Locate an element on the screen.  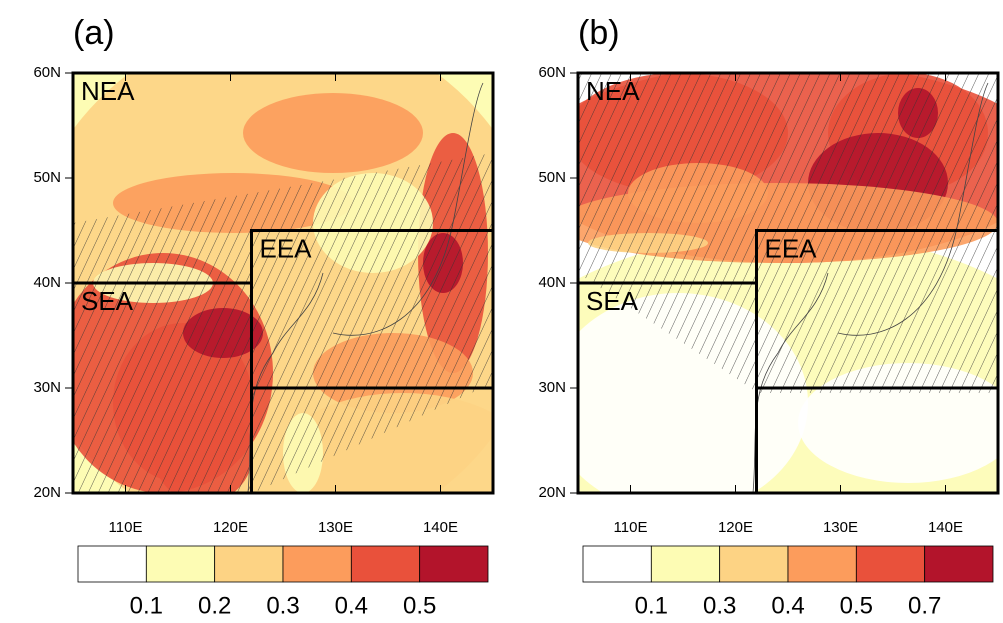
panel-label: (a) is located at coordinates (94, 33).